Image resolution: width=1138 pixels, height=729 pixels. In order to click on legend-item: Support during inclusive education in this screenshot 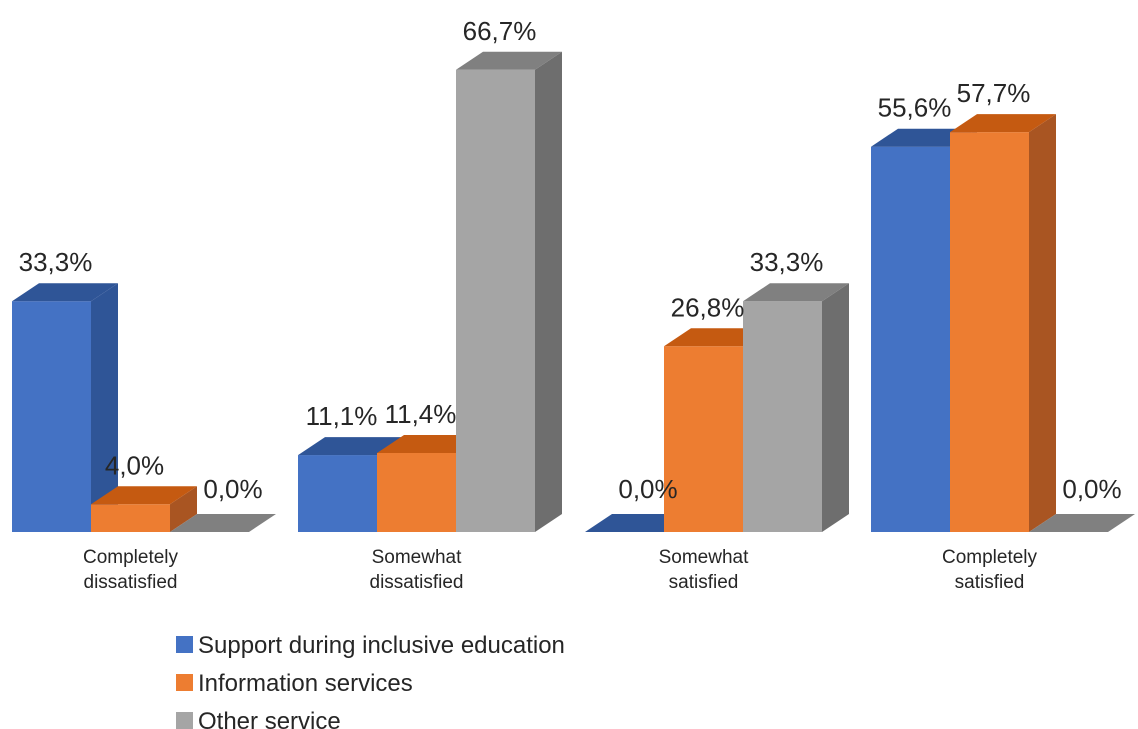, I will do `click(370, 645)`.